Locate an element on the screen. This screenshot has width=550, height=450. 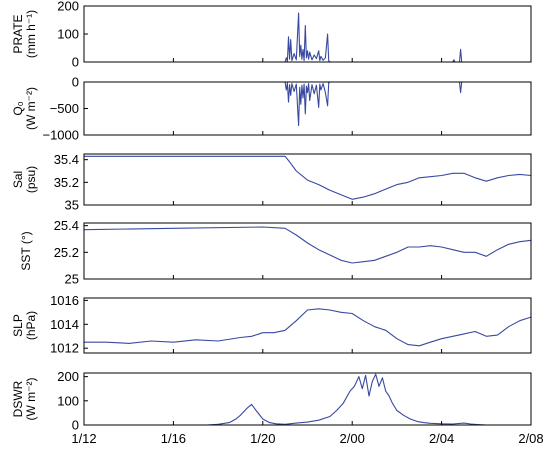
y-axis-label-line: (mm h⁻¹) is located at coordinates (31, 34).